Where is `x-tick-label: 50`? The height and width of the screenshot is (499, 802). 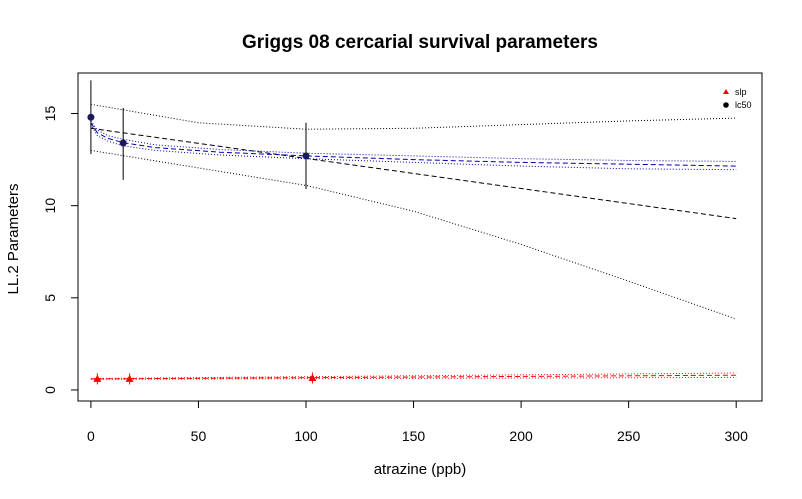 x-tick-label: 50 is located at coordinates (199, 436).